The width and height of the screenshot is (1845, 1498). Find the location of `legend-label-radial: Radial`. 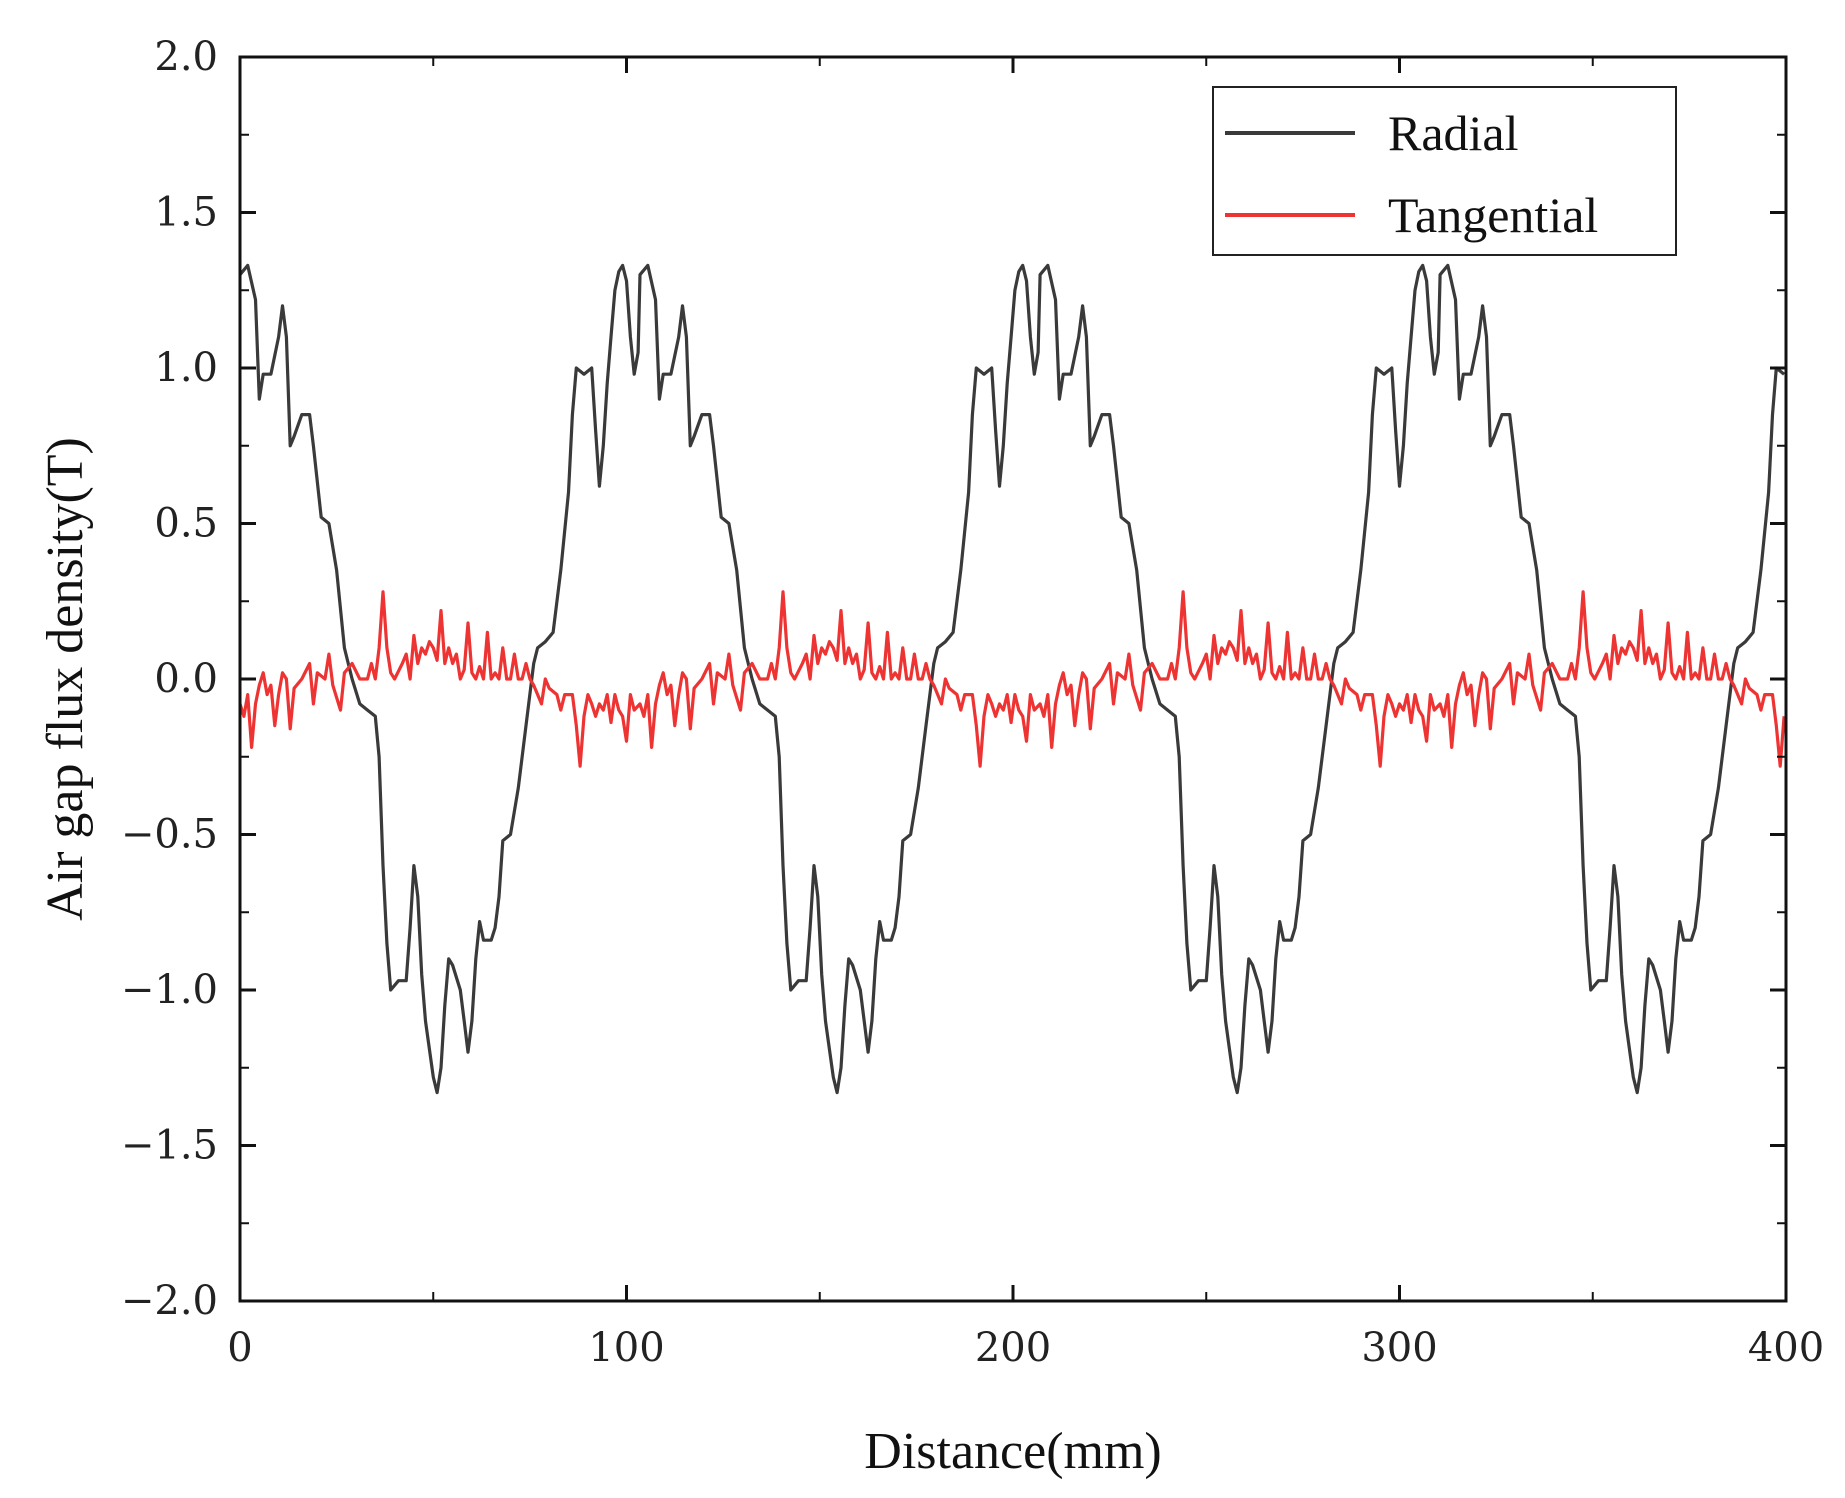

legend-label-radial: Radial is located at coordinates (1453, 133).